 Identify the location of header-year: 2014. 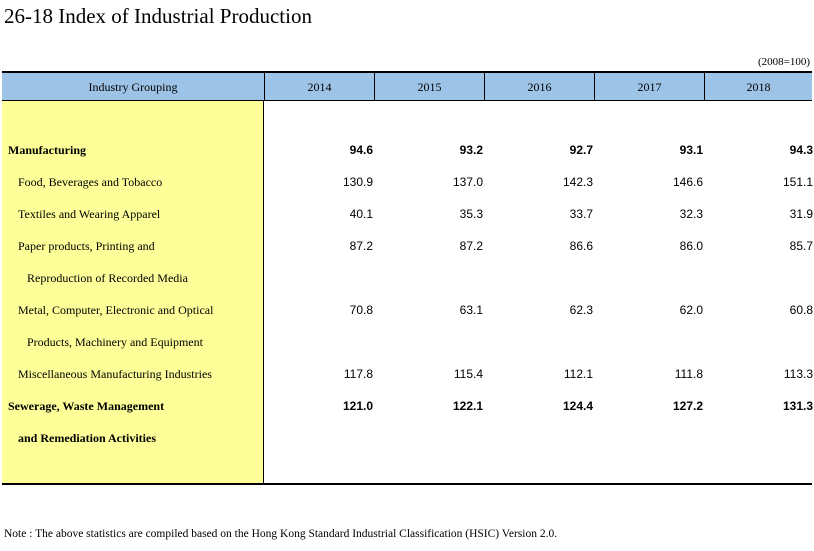
(319, 87).